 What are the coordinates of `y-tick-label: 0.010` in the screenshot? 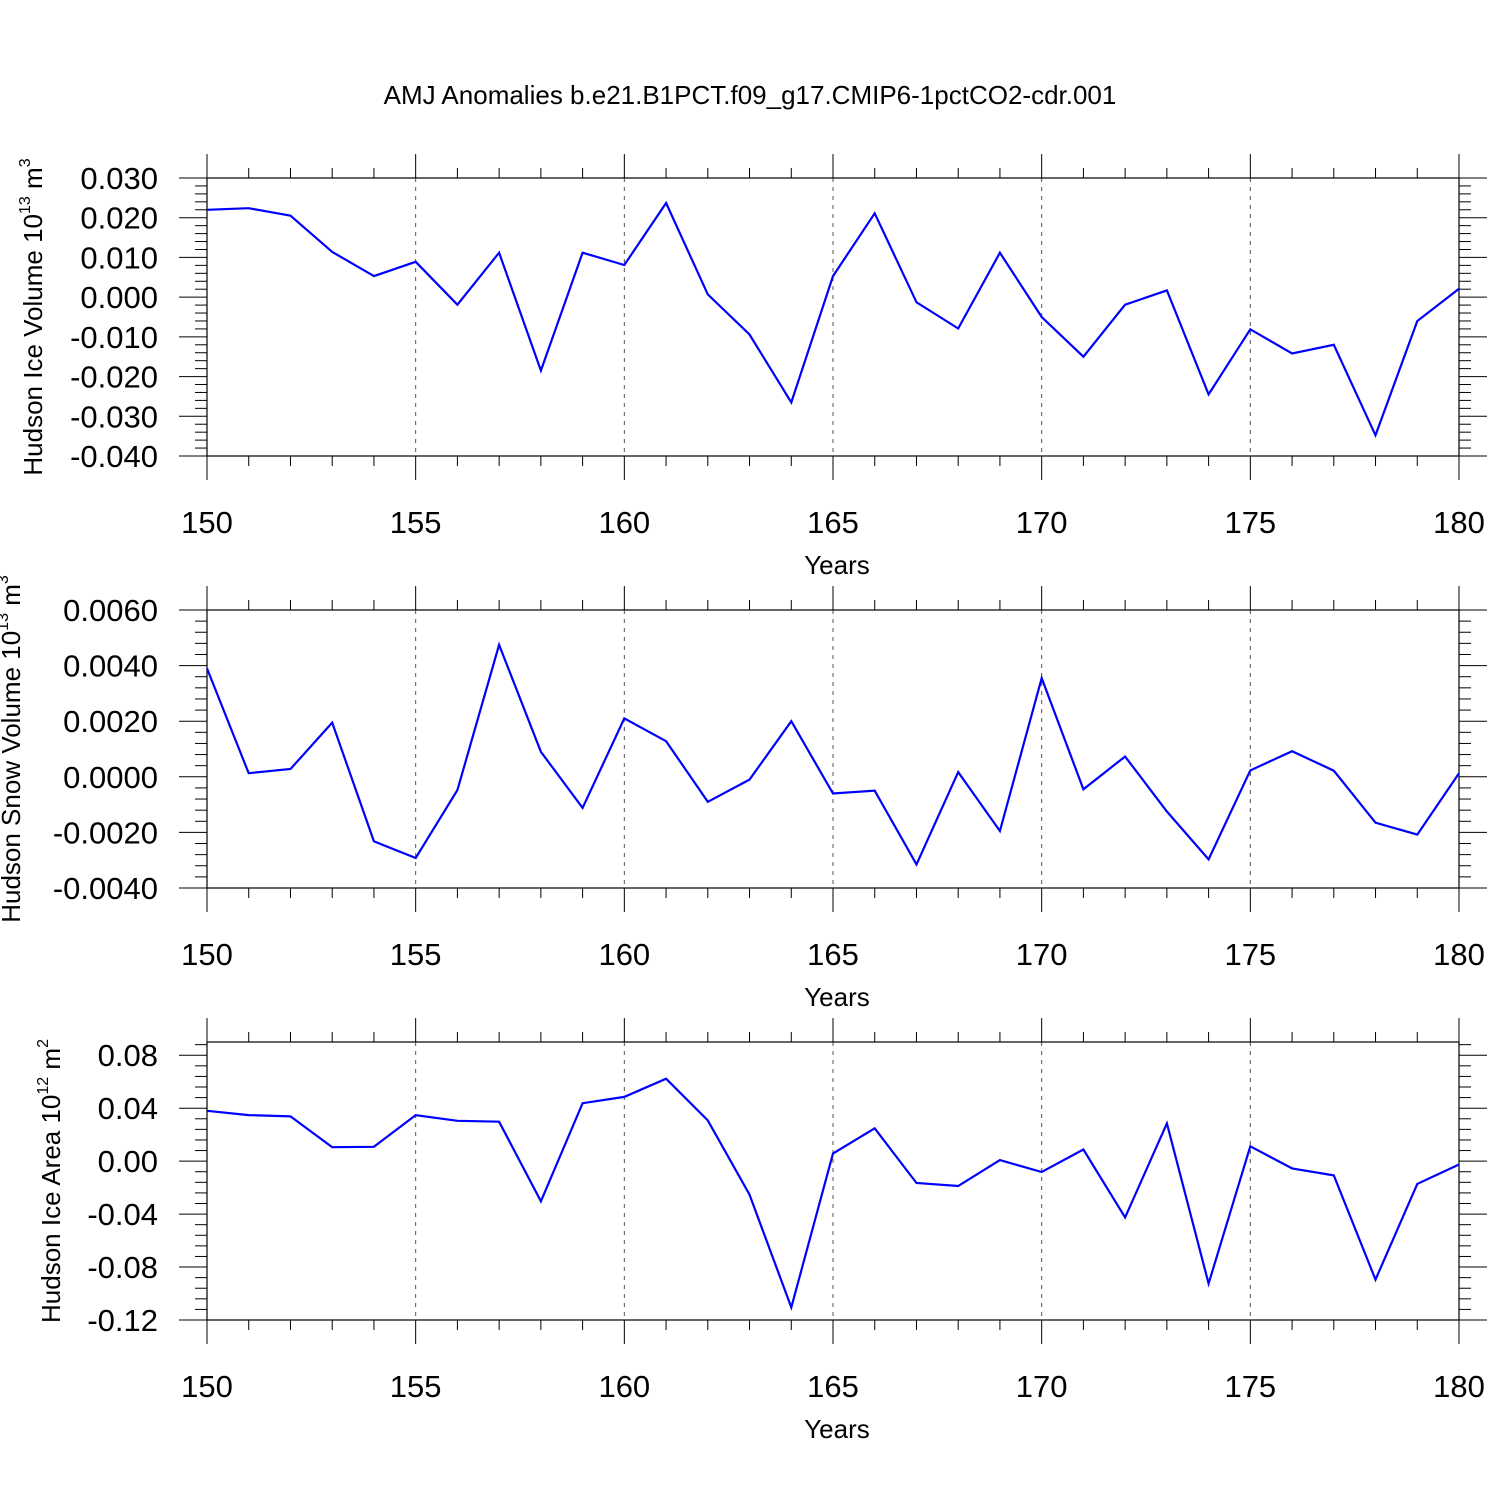 It's located at (119, 257).